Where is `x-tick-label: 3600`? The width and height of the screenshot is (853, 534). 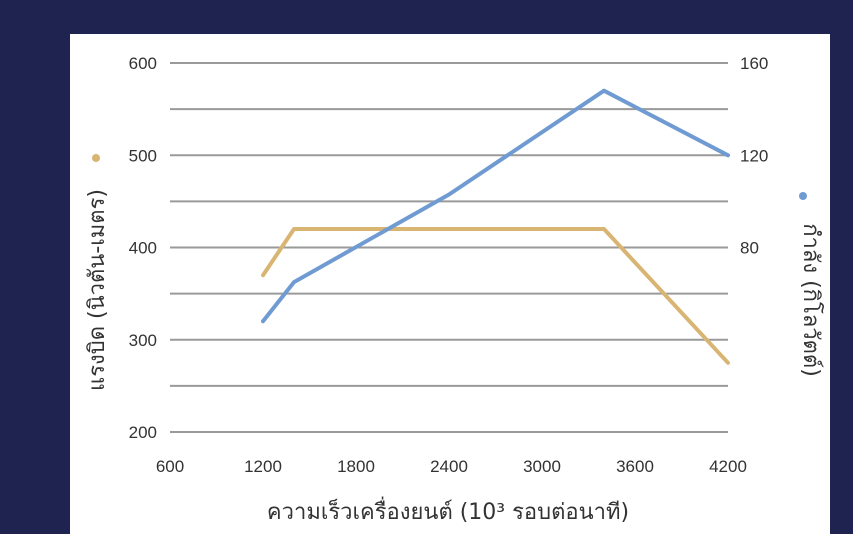 x-tick-label: 3600 is located at coordinates (635, 466).